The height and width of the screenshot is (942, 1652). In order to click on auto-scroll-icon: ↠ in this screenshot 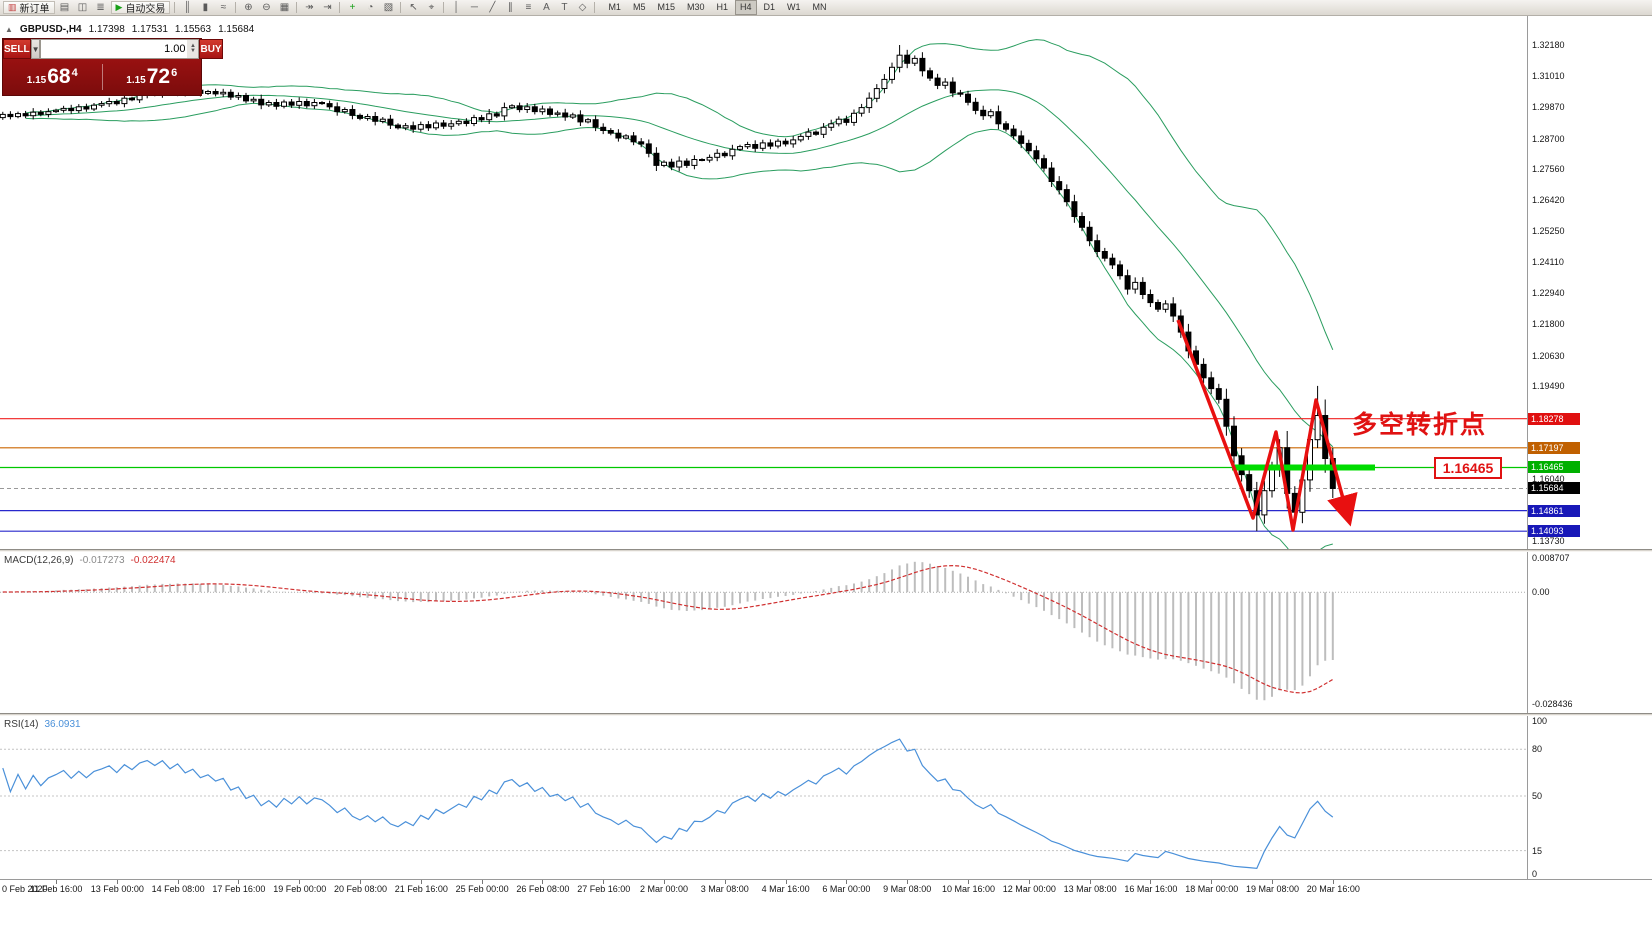, I will do `click(309, 7)`.